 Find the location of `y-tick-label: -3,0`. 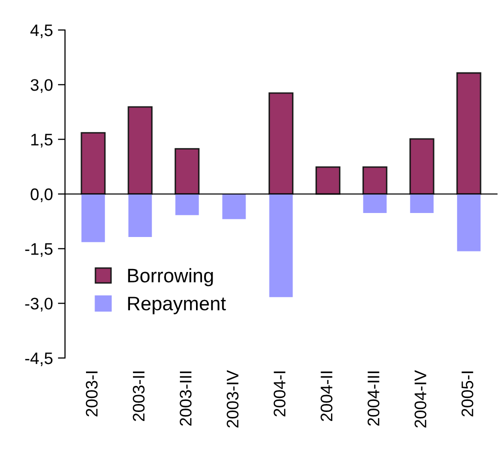

y-tick-label: -3,0 is located at coordinates (39, 305).